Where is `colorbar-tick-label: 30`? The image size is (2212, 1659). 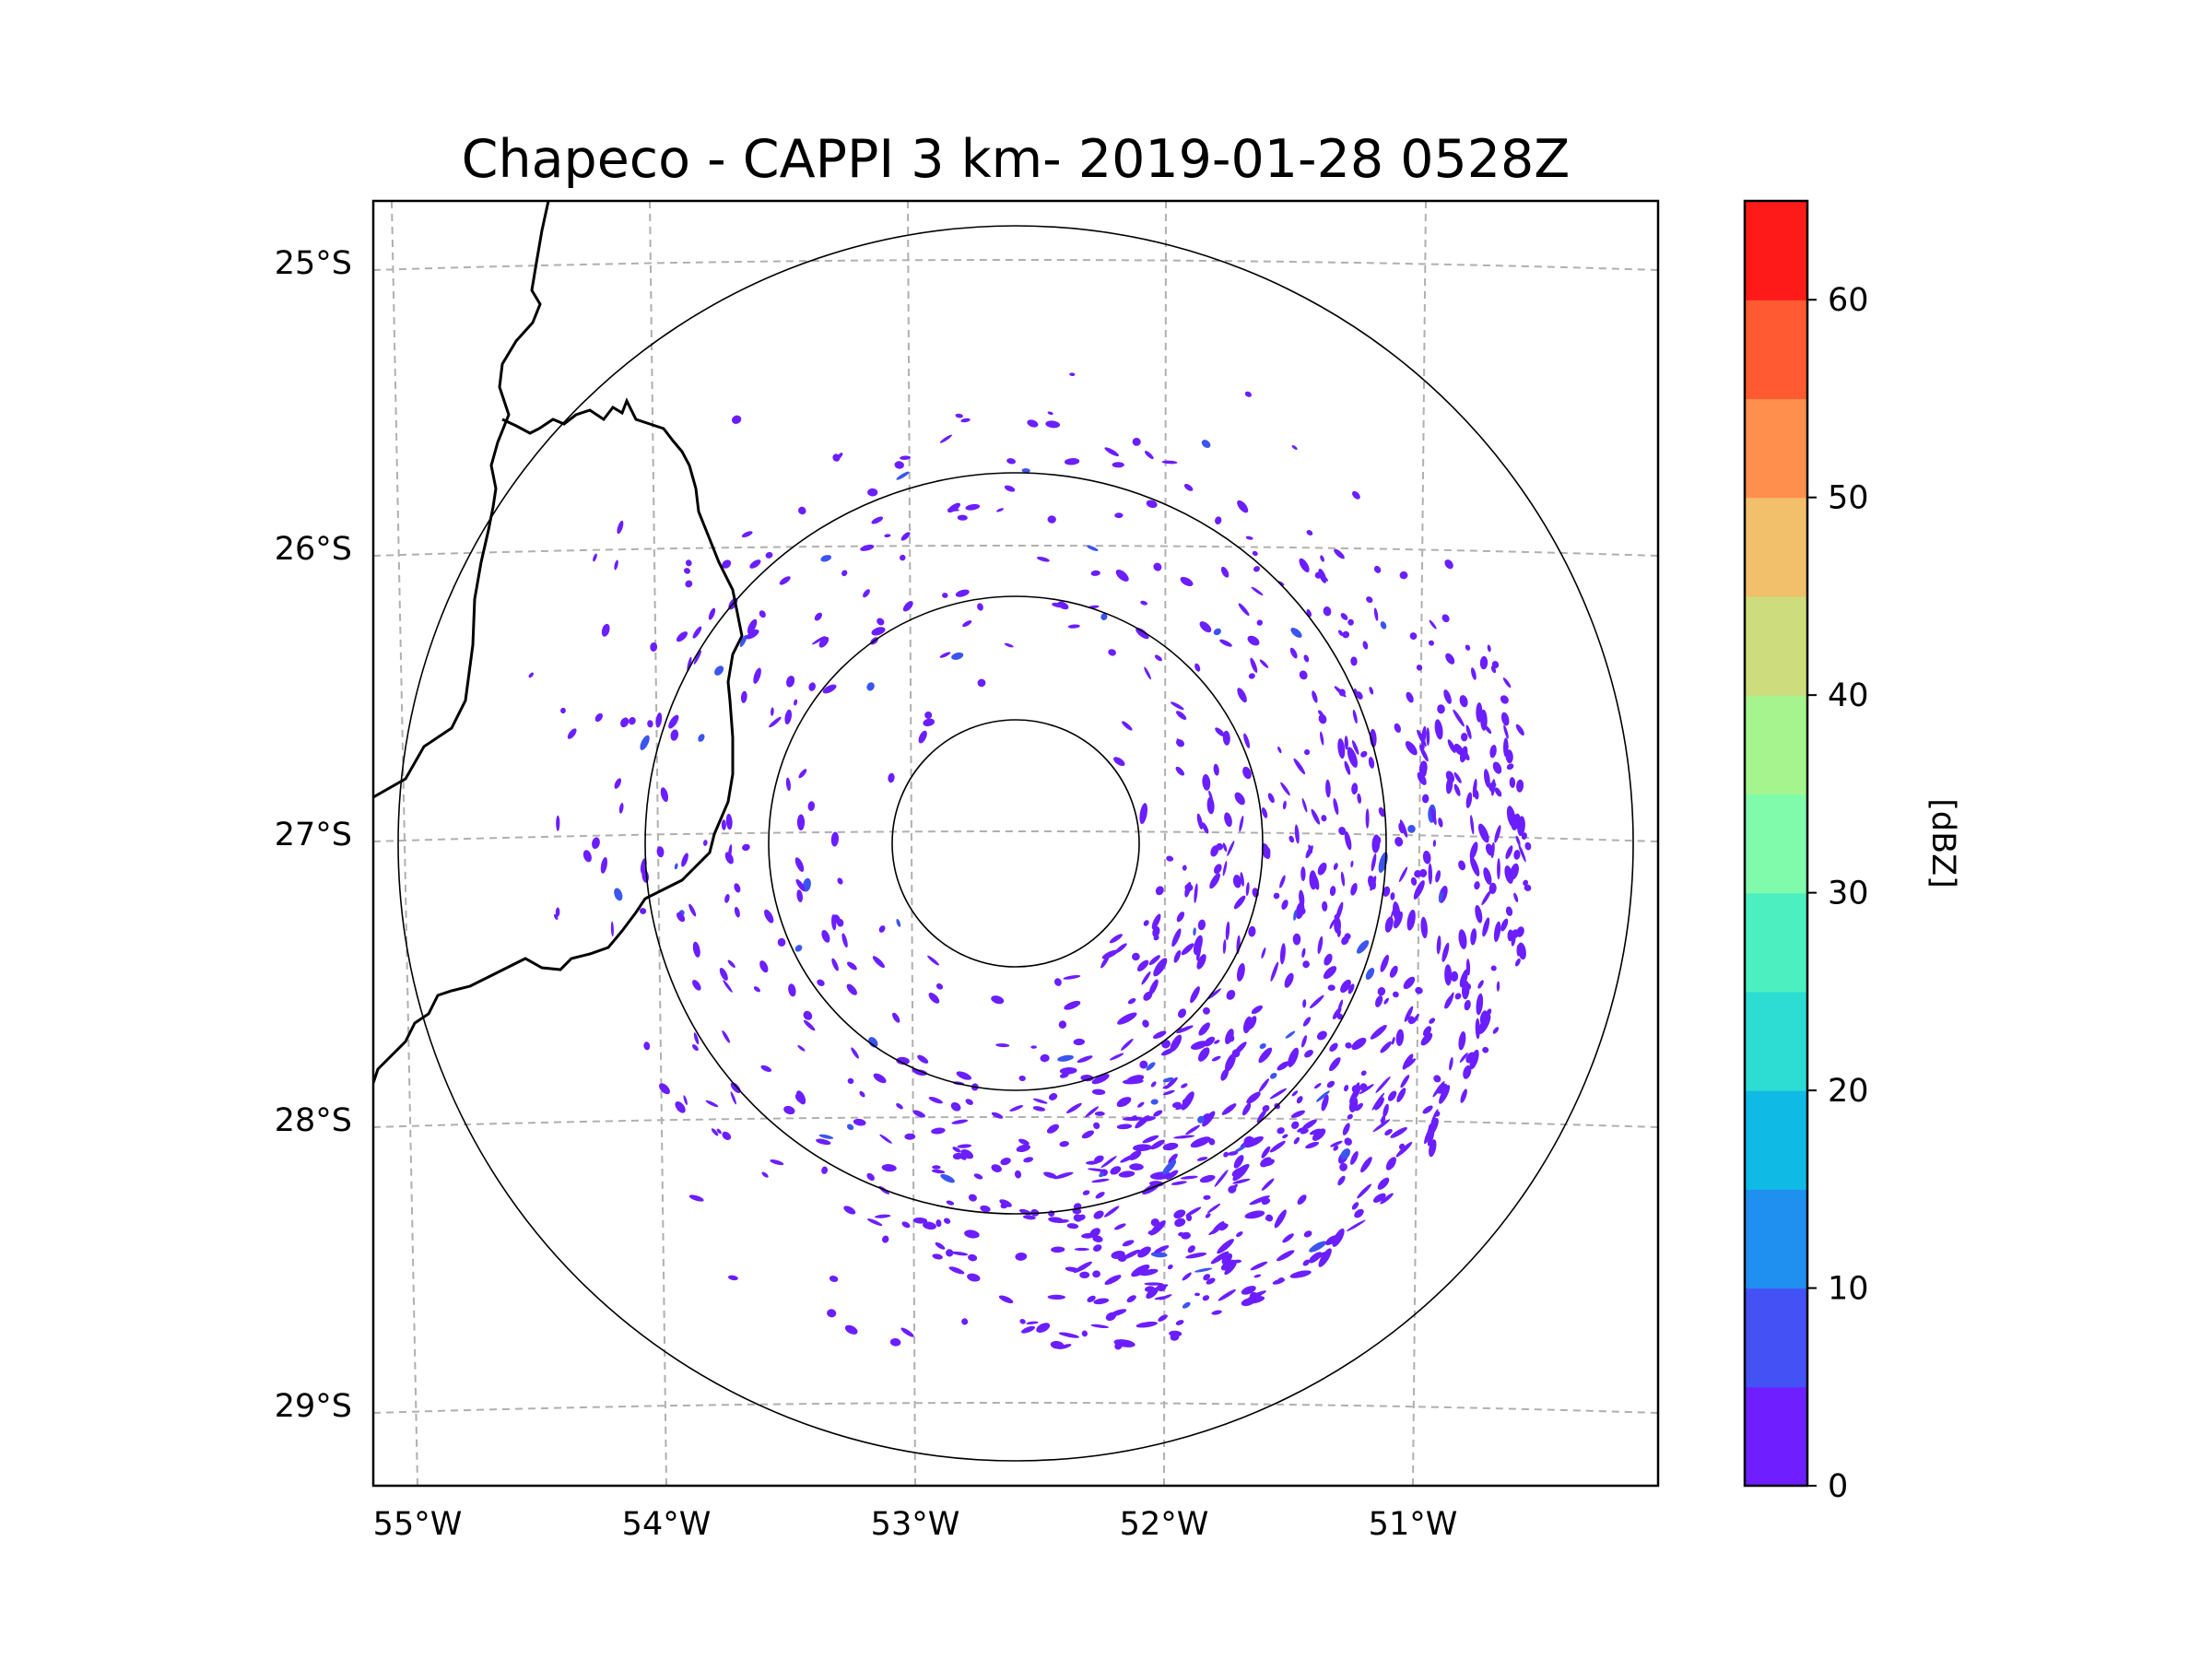
colorbar-tick-label: 30 is located at coordinates (1848, 894).